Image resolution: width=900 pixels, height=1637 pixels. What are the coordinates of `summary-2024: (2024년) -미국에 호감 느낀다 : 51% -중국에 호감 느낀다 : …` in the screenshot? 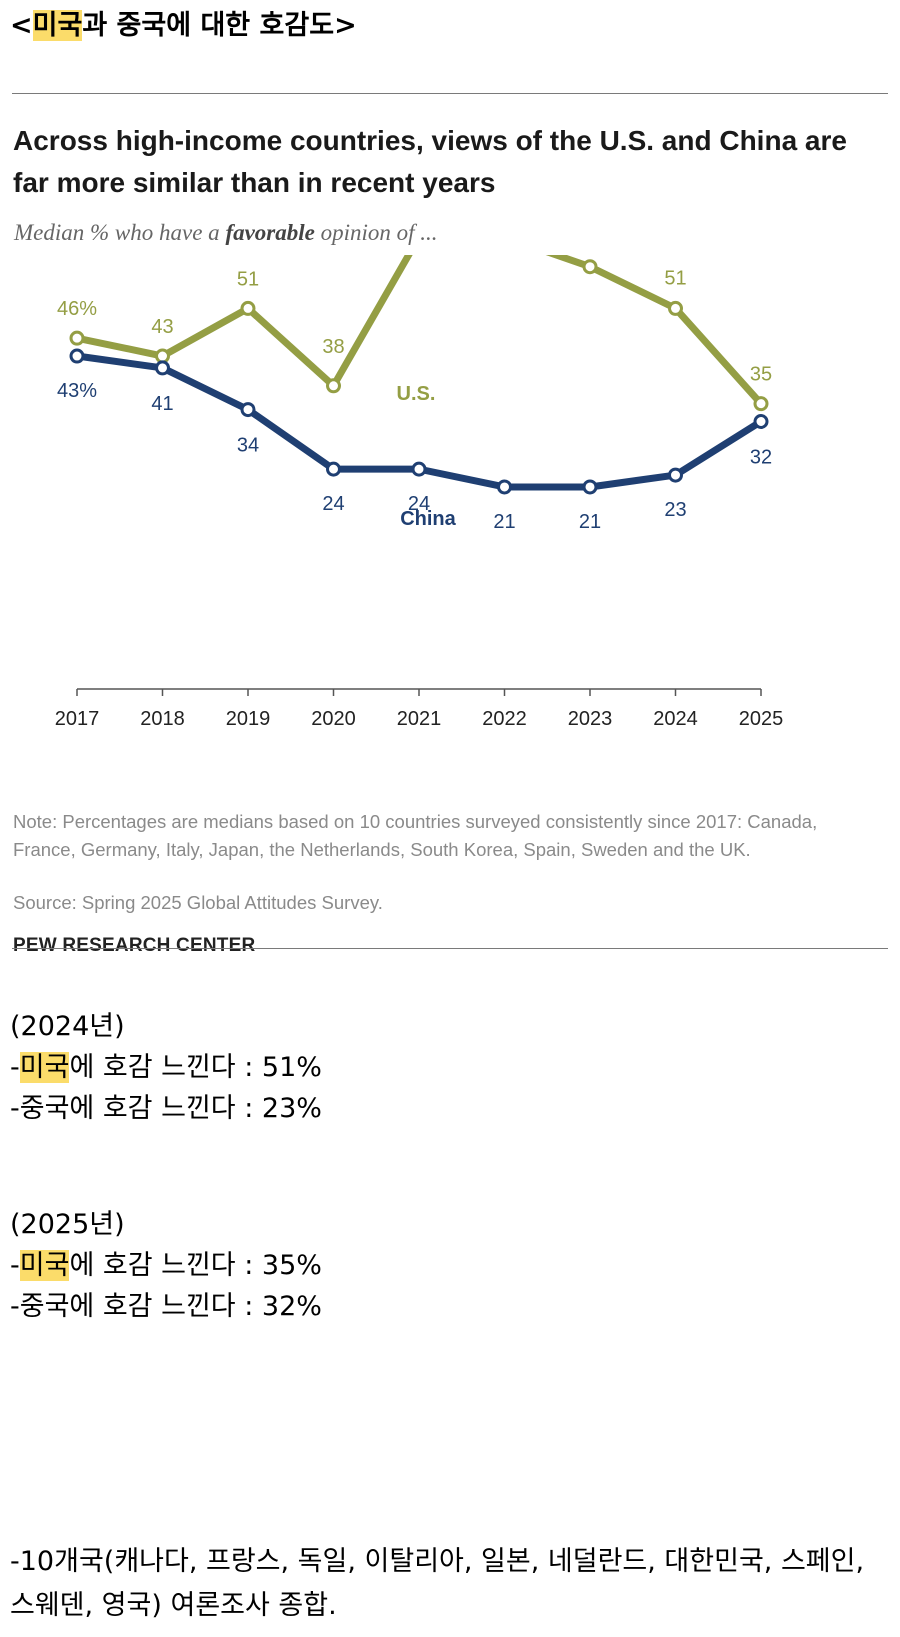 It's located at (166, 1067).